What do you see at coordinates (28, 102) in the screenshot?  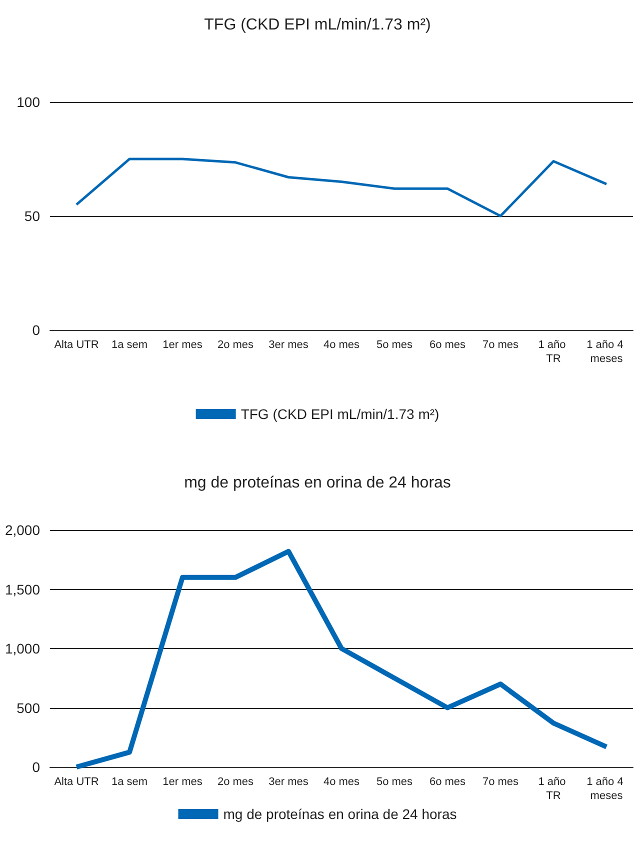 I see `y-tick-label: 100` at bounding box center [28, 102].